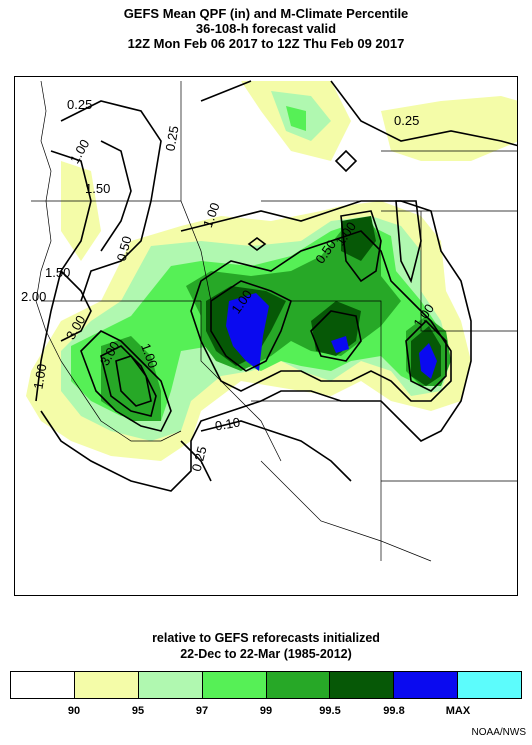 The width and height of the screenshot is (532, 745). Describe the element at coordinates (358, 238) in the screenshot. I see `shade-995-998-ne` at that location.